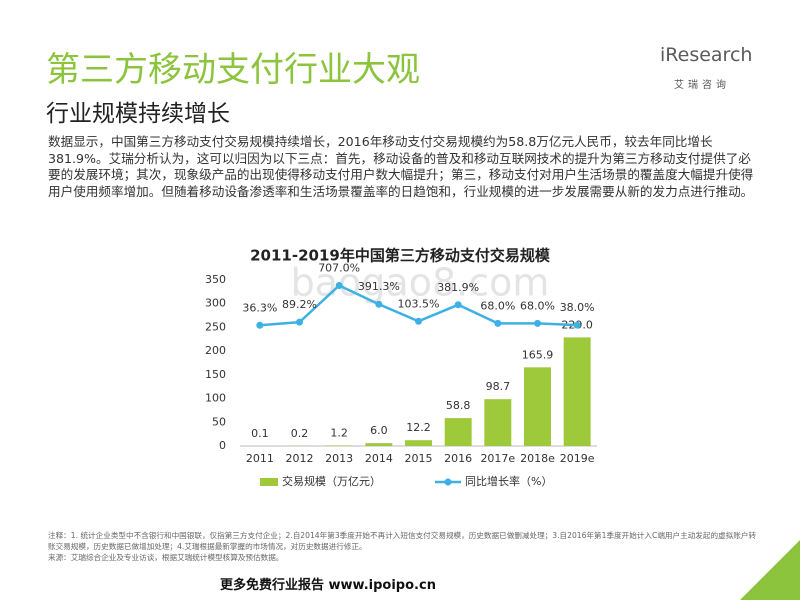 Image resolution: width=800 pixels, height=600 pixels. I want to click on line-value-label: 36.3%, so click(259, 307).